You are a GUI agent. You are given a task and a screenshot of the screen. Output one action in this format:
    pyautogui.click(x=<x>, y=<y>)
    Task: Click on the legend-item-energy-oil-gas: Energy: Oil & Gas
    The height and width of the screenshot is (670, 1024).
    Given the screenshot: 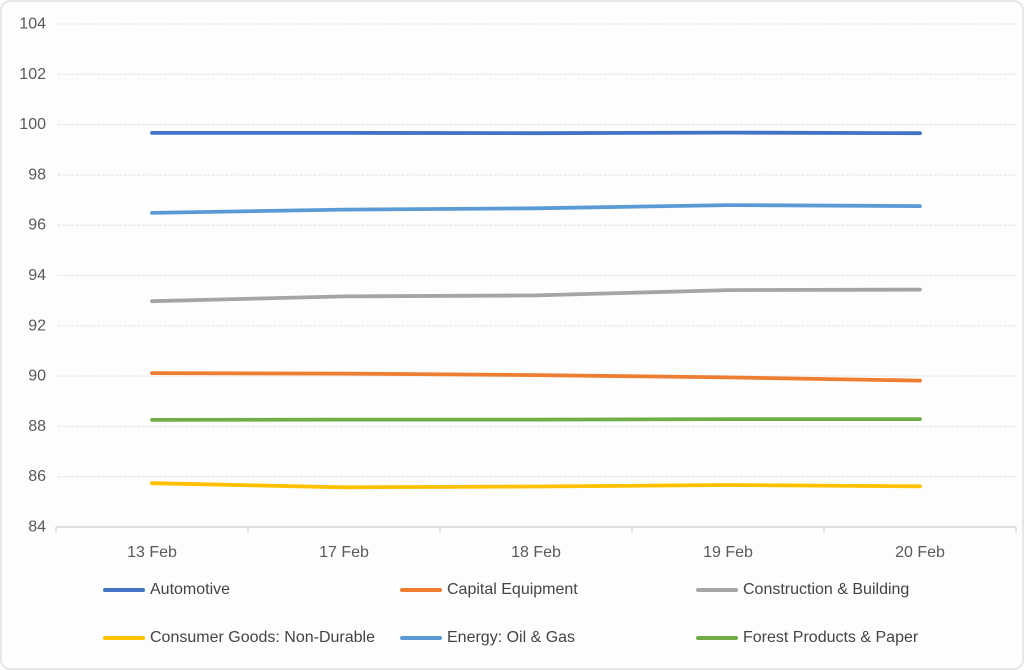 What is the action you would take?
    pyautogui.click(x=487, y=638)
    